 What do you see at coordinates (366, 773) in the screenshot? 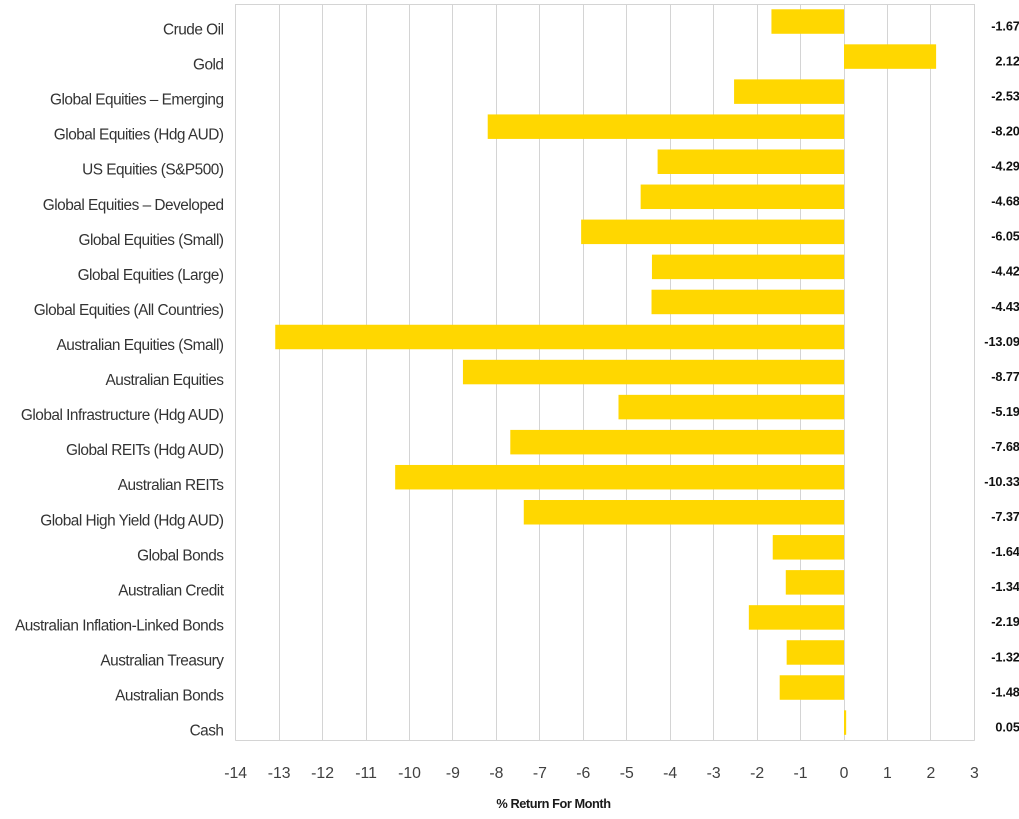
I see `svg-text: -11` at bounding box center [366, 773].